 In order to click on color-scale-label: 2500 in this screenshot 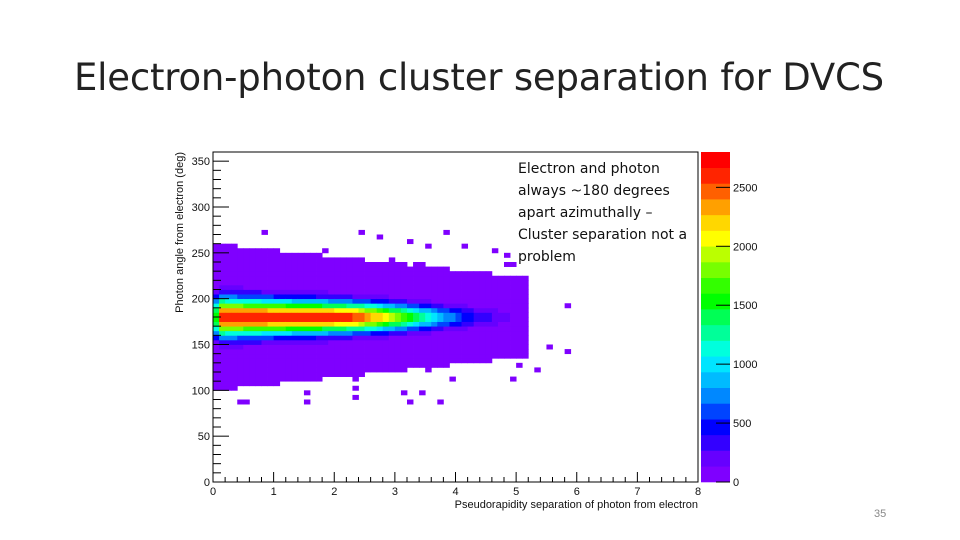, I will do `click(745, 188)`.